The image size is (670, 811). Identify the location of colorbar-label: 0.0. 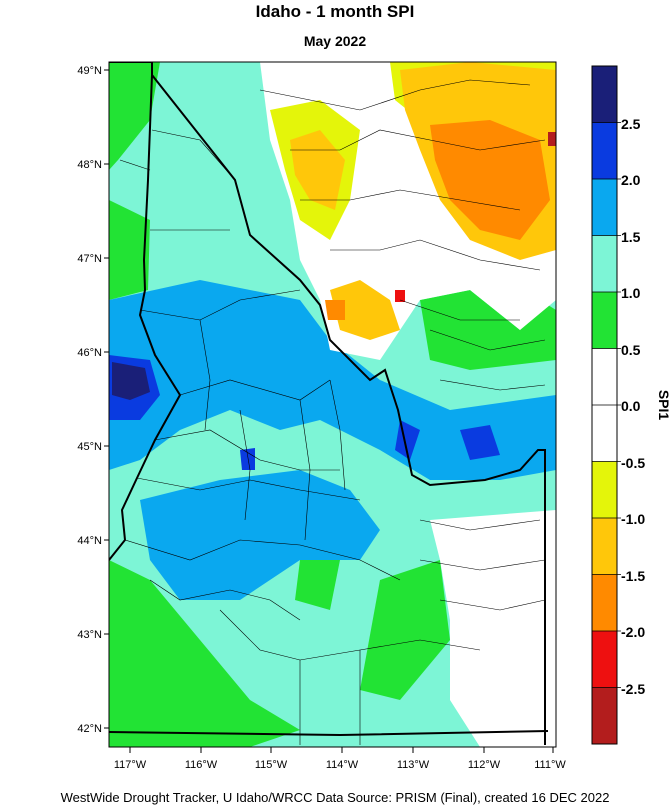
(631, 406).